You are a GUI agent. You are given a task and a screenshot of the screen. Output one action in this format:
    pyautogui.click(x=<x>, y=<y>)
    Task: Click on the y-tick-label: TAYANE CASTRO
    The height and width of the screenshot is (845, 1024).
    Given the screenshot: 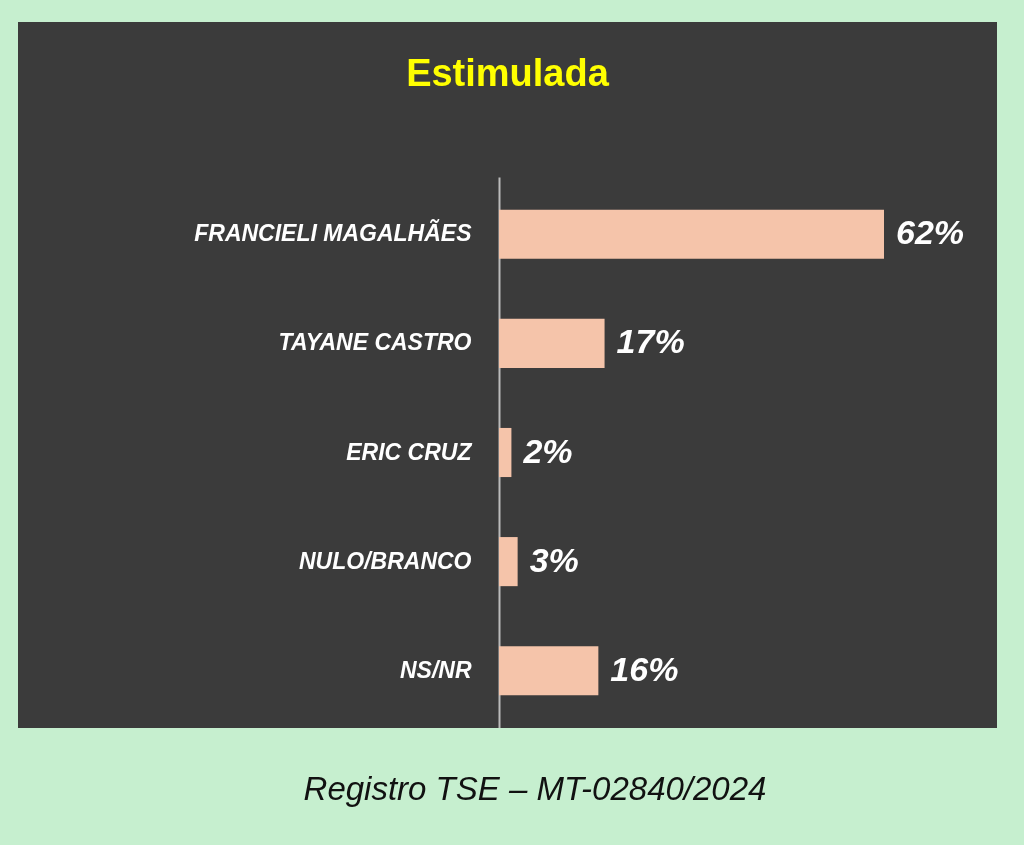 What is the action you would take?
    pyautogui.click(x=375, y=342)
    